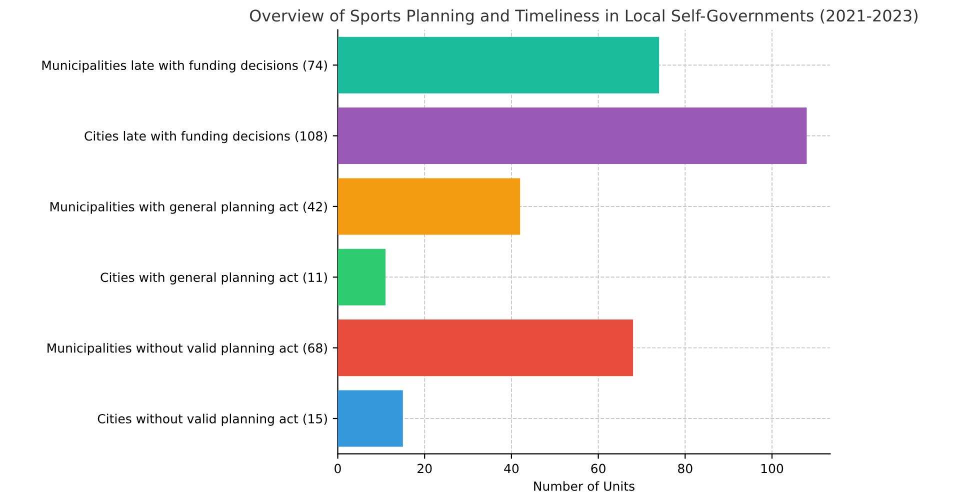  What do you see at coordinates (425, 469) in the screenshot?
I see `x-tick-label: 20` at bounding box center [425, 469].